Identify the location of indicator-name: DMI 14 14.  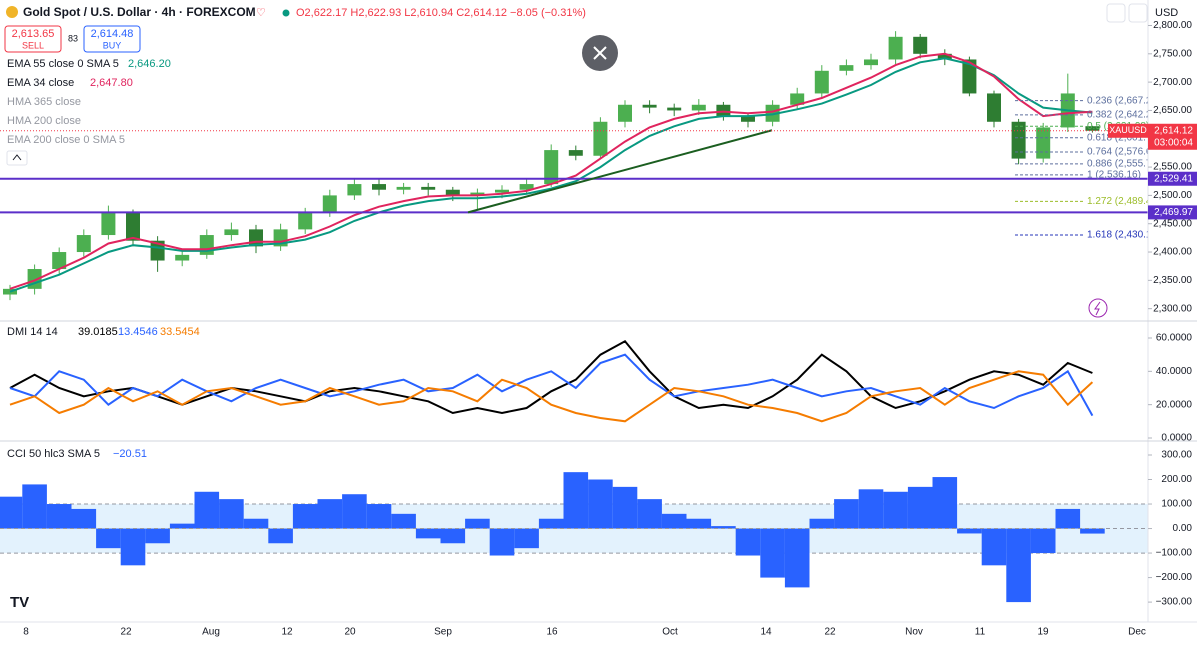
(32, 332).